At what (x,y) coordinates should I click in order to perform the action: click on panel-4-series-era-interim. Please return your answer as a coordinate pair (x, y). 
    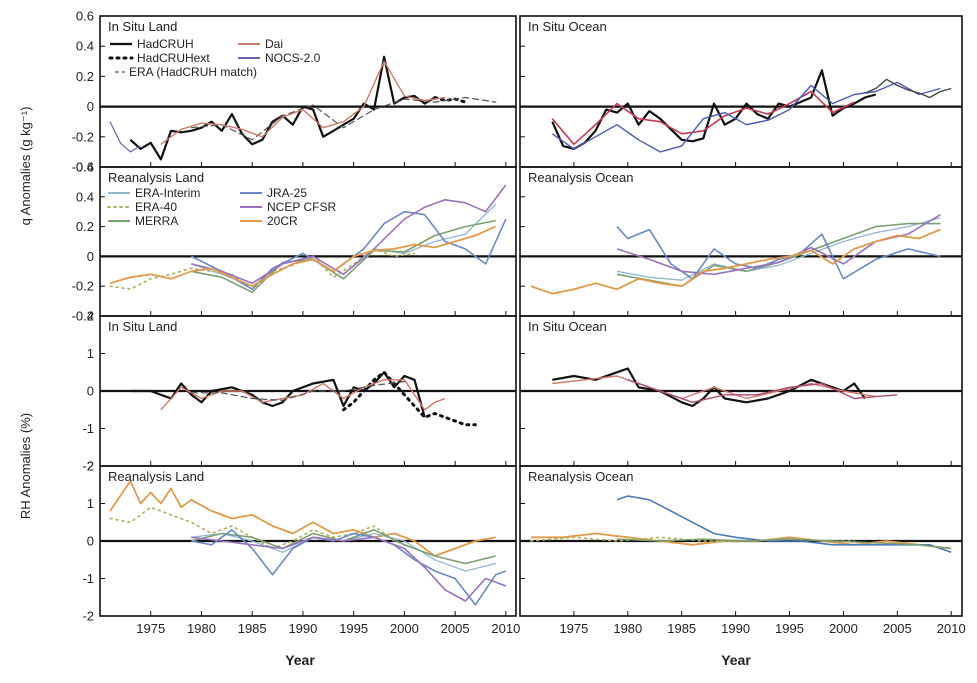
    Looking at the image, I should click on (778, 249).